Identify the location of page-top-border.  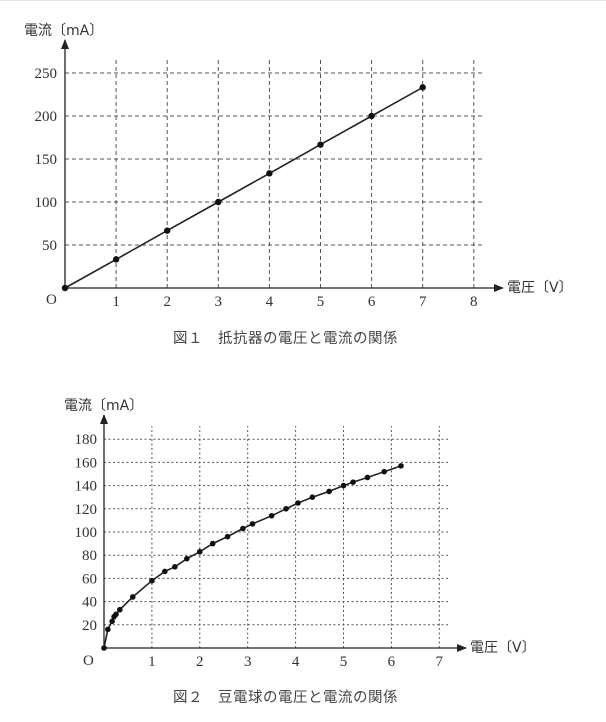
(303, 0).